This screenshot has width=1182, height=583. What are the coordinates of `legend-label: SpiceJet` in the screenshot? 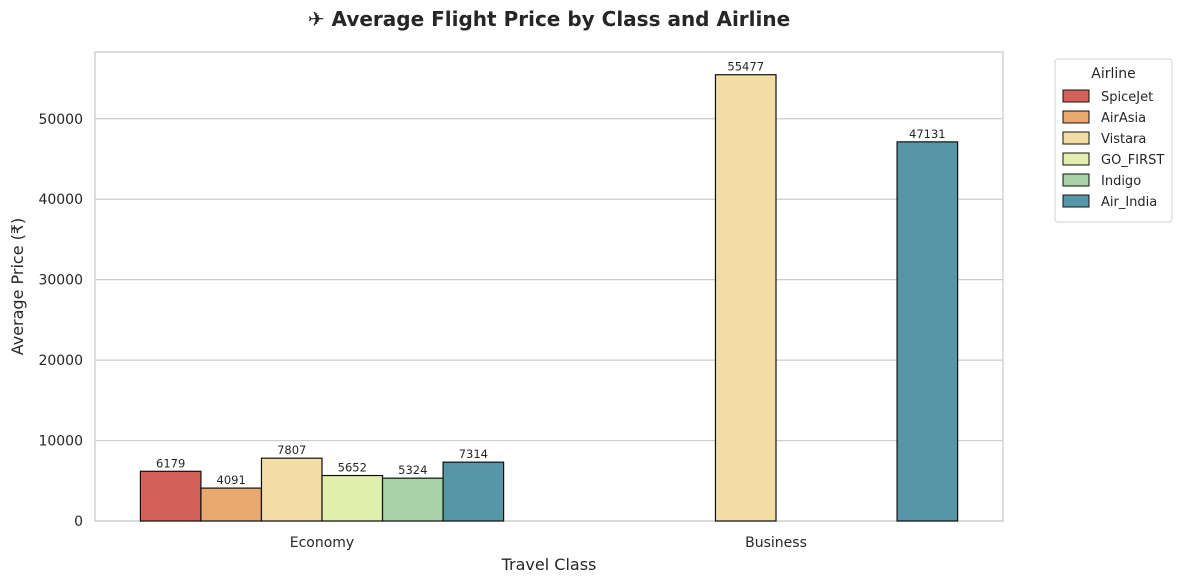 It's located at (1127, 97).